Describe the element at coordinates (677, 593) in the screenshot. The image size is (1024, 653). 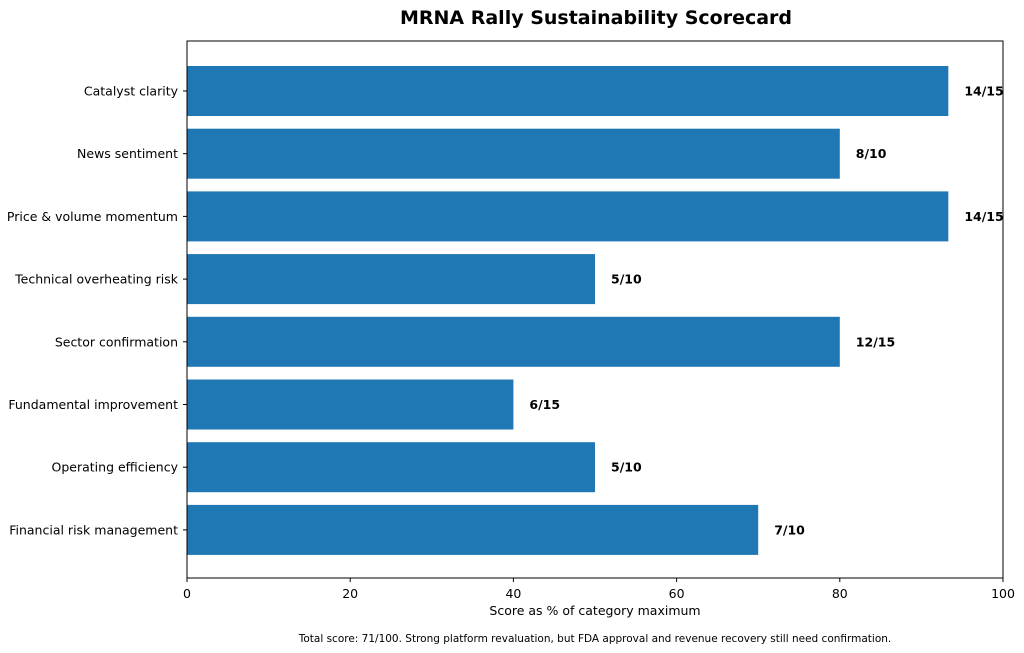
I see `x-tick-label-60: 60` at that location.